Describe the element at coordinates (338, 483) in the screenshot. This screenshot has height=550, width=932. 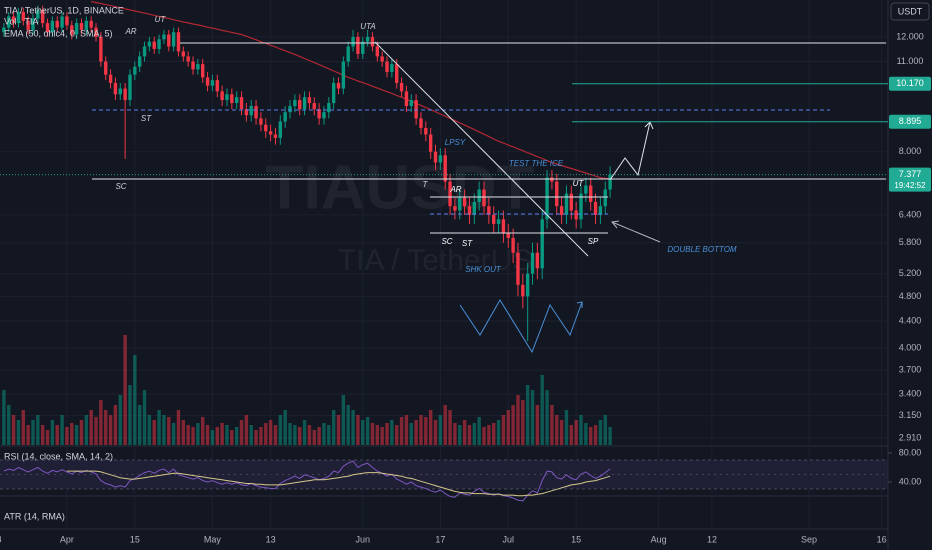
I see `rsi-ma-line` at that location.